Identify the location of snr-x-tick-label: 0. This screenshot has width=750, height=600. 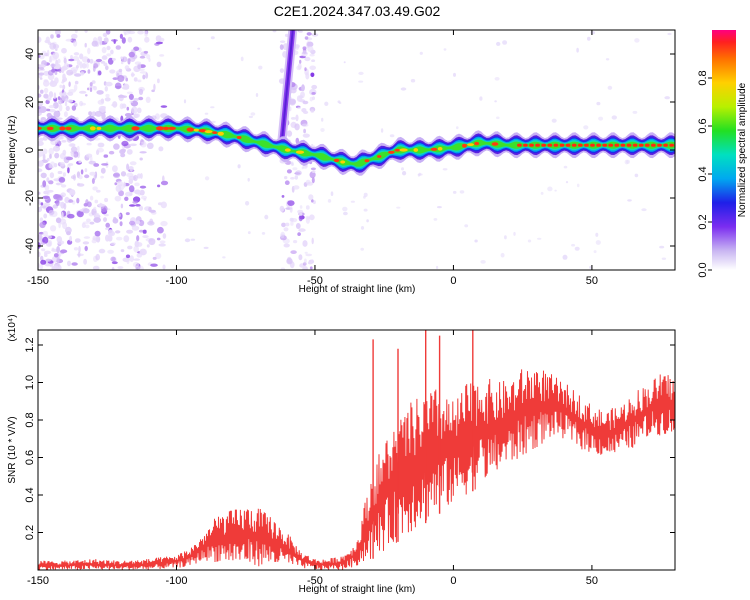
(453, 581).